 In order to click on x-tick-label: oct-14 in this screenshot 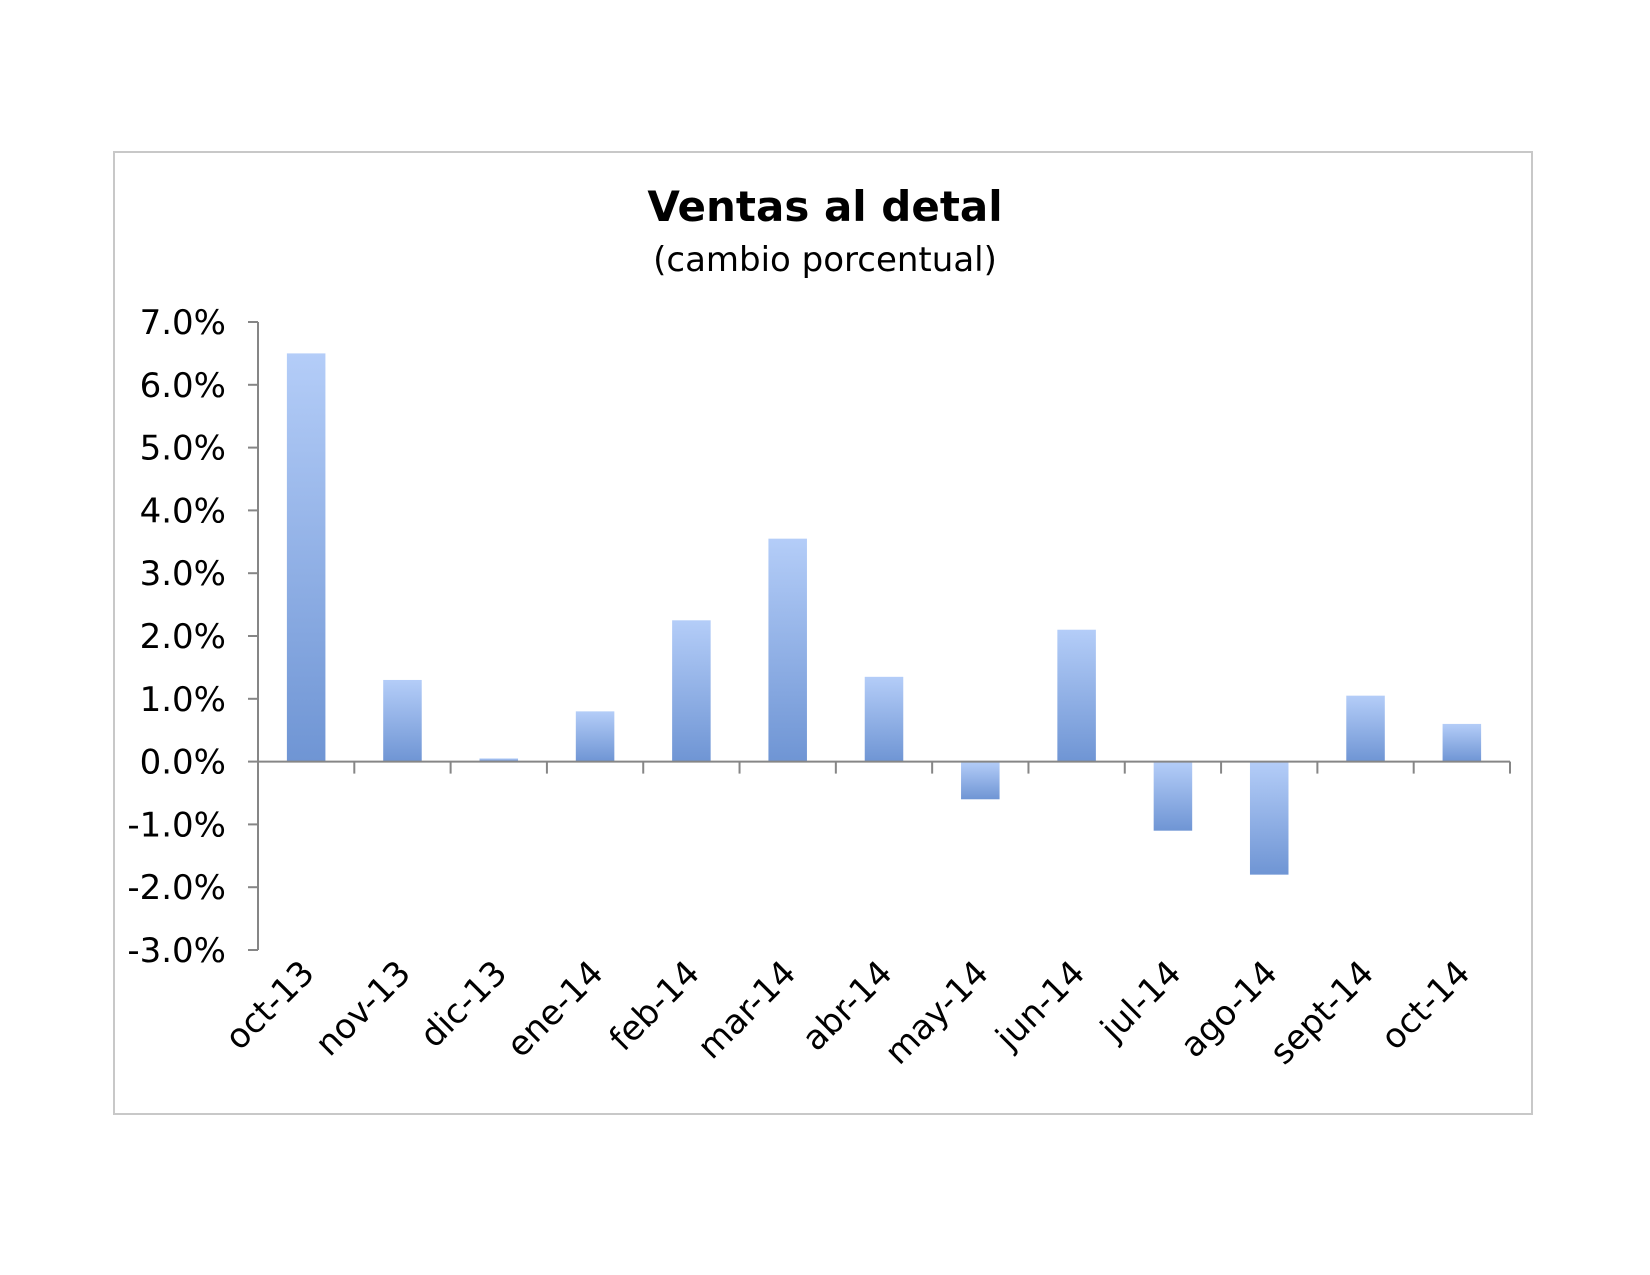, I will do `click(1425, 1005)`.